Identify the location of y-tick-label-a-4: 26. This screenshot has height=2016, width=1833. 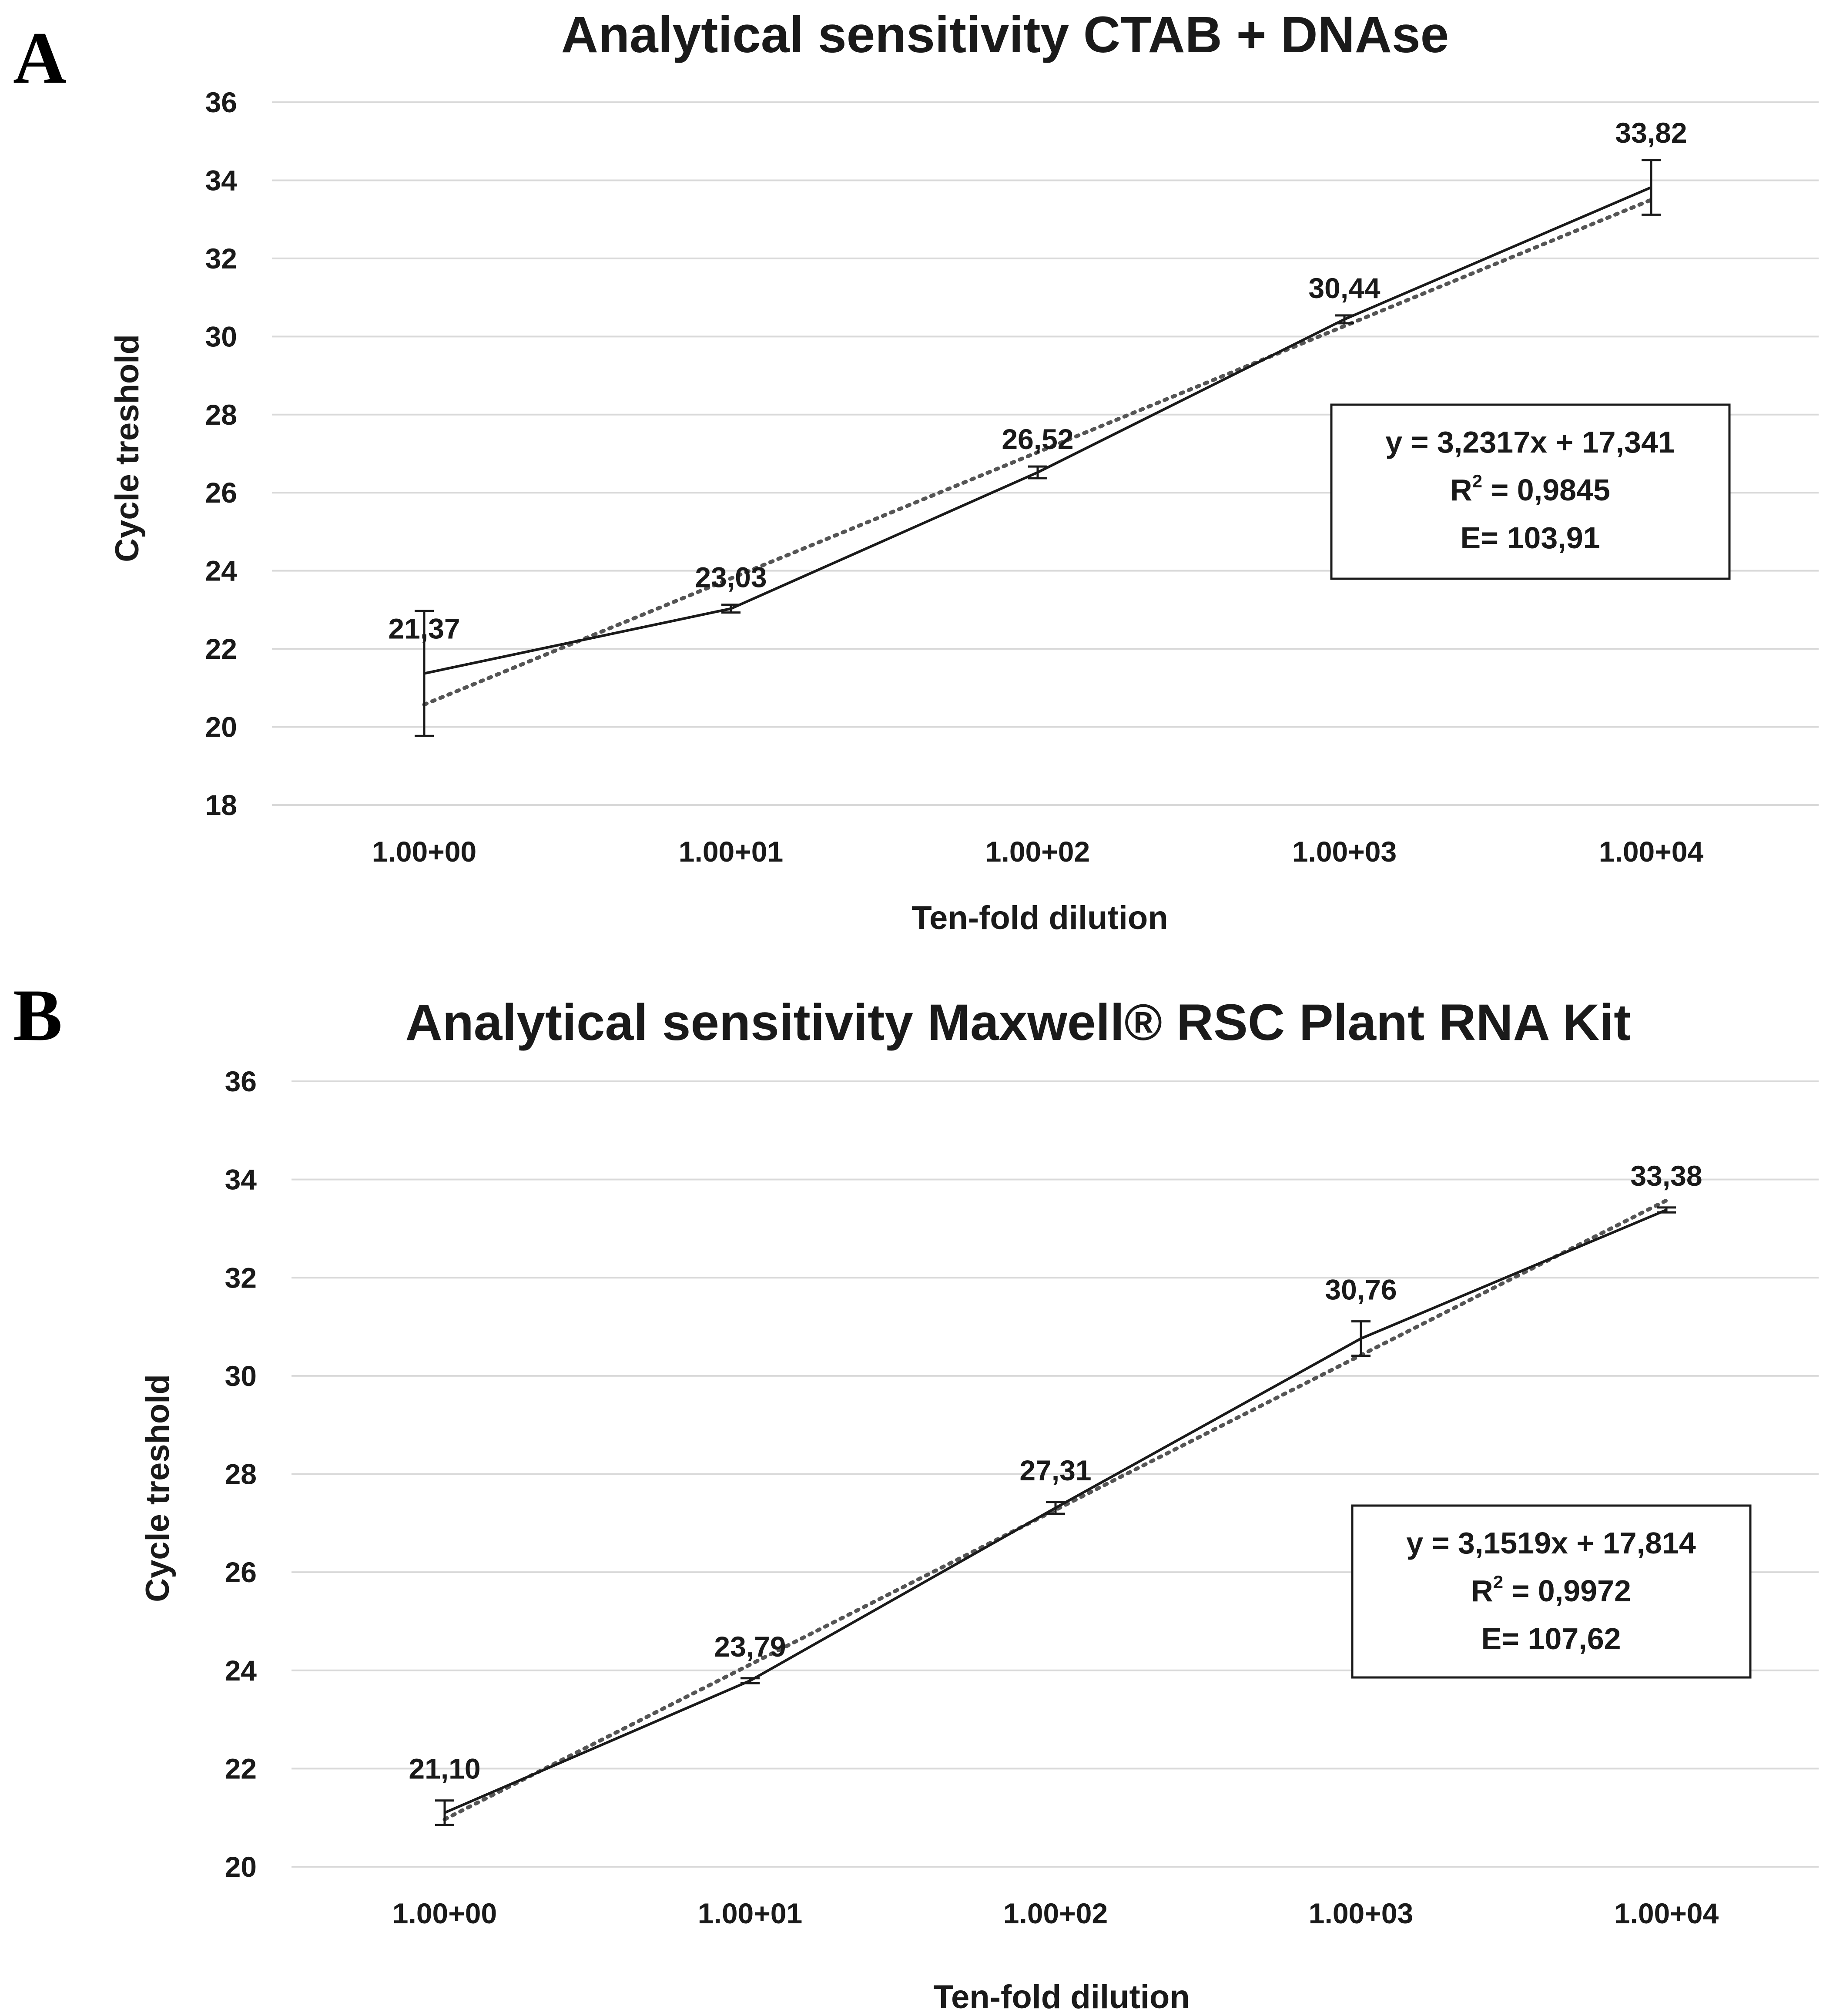
(221, 493).